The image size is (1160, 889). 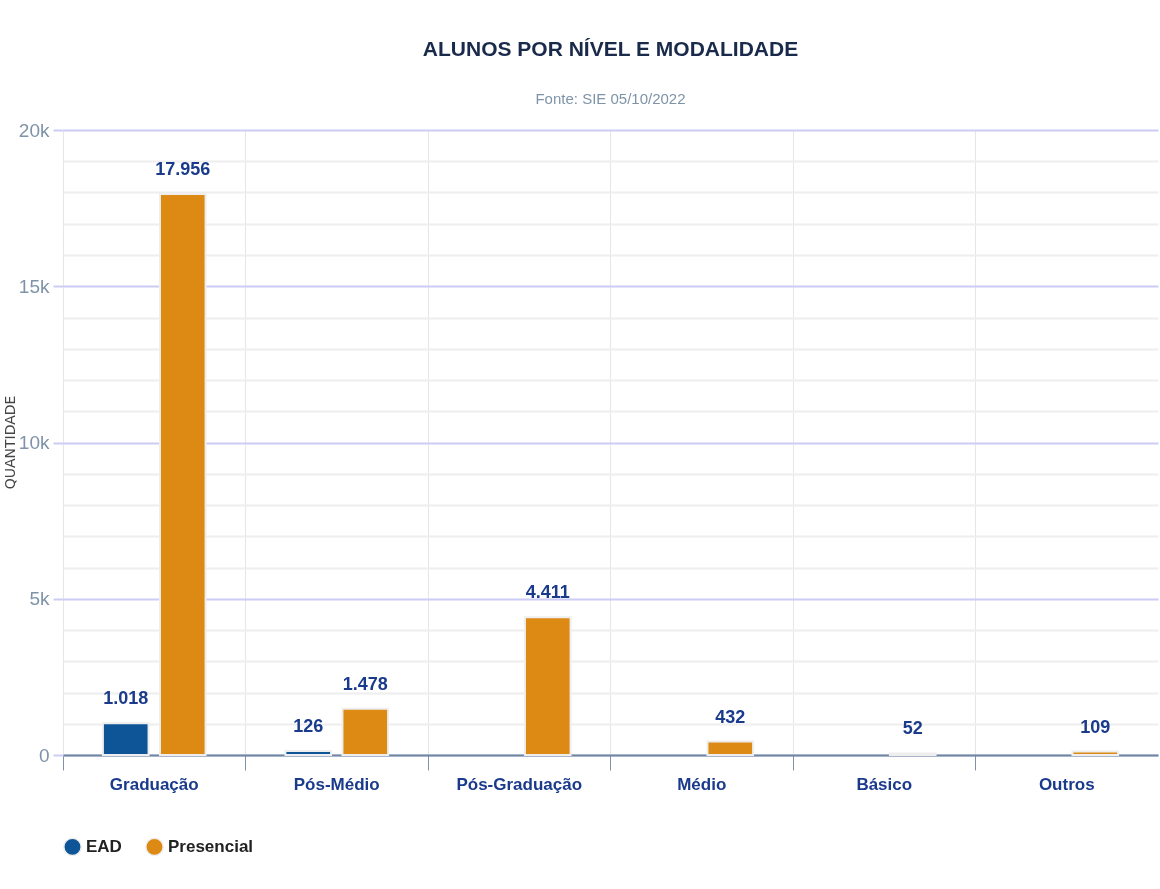 What do you see at coordinates (39, 599) in the screenshot?
I see `y-tick-label: 5k` at bounding box center [39, 599].